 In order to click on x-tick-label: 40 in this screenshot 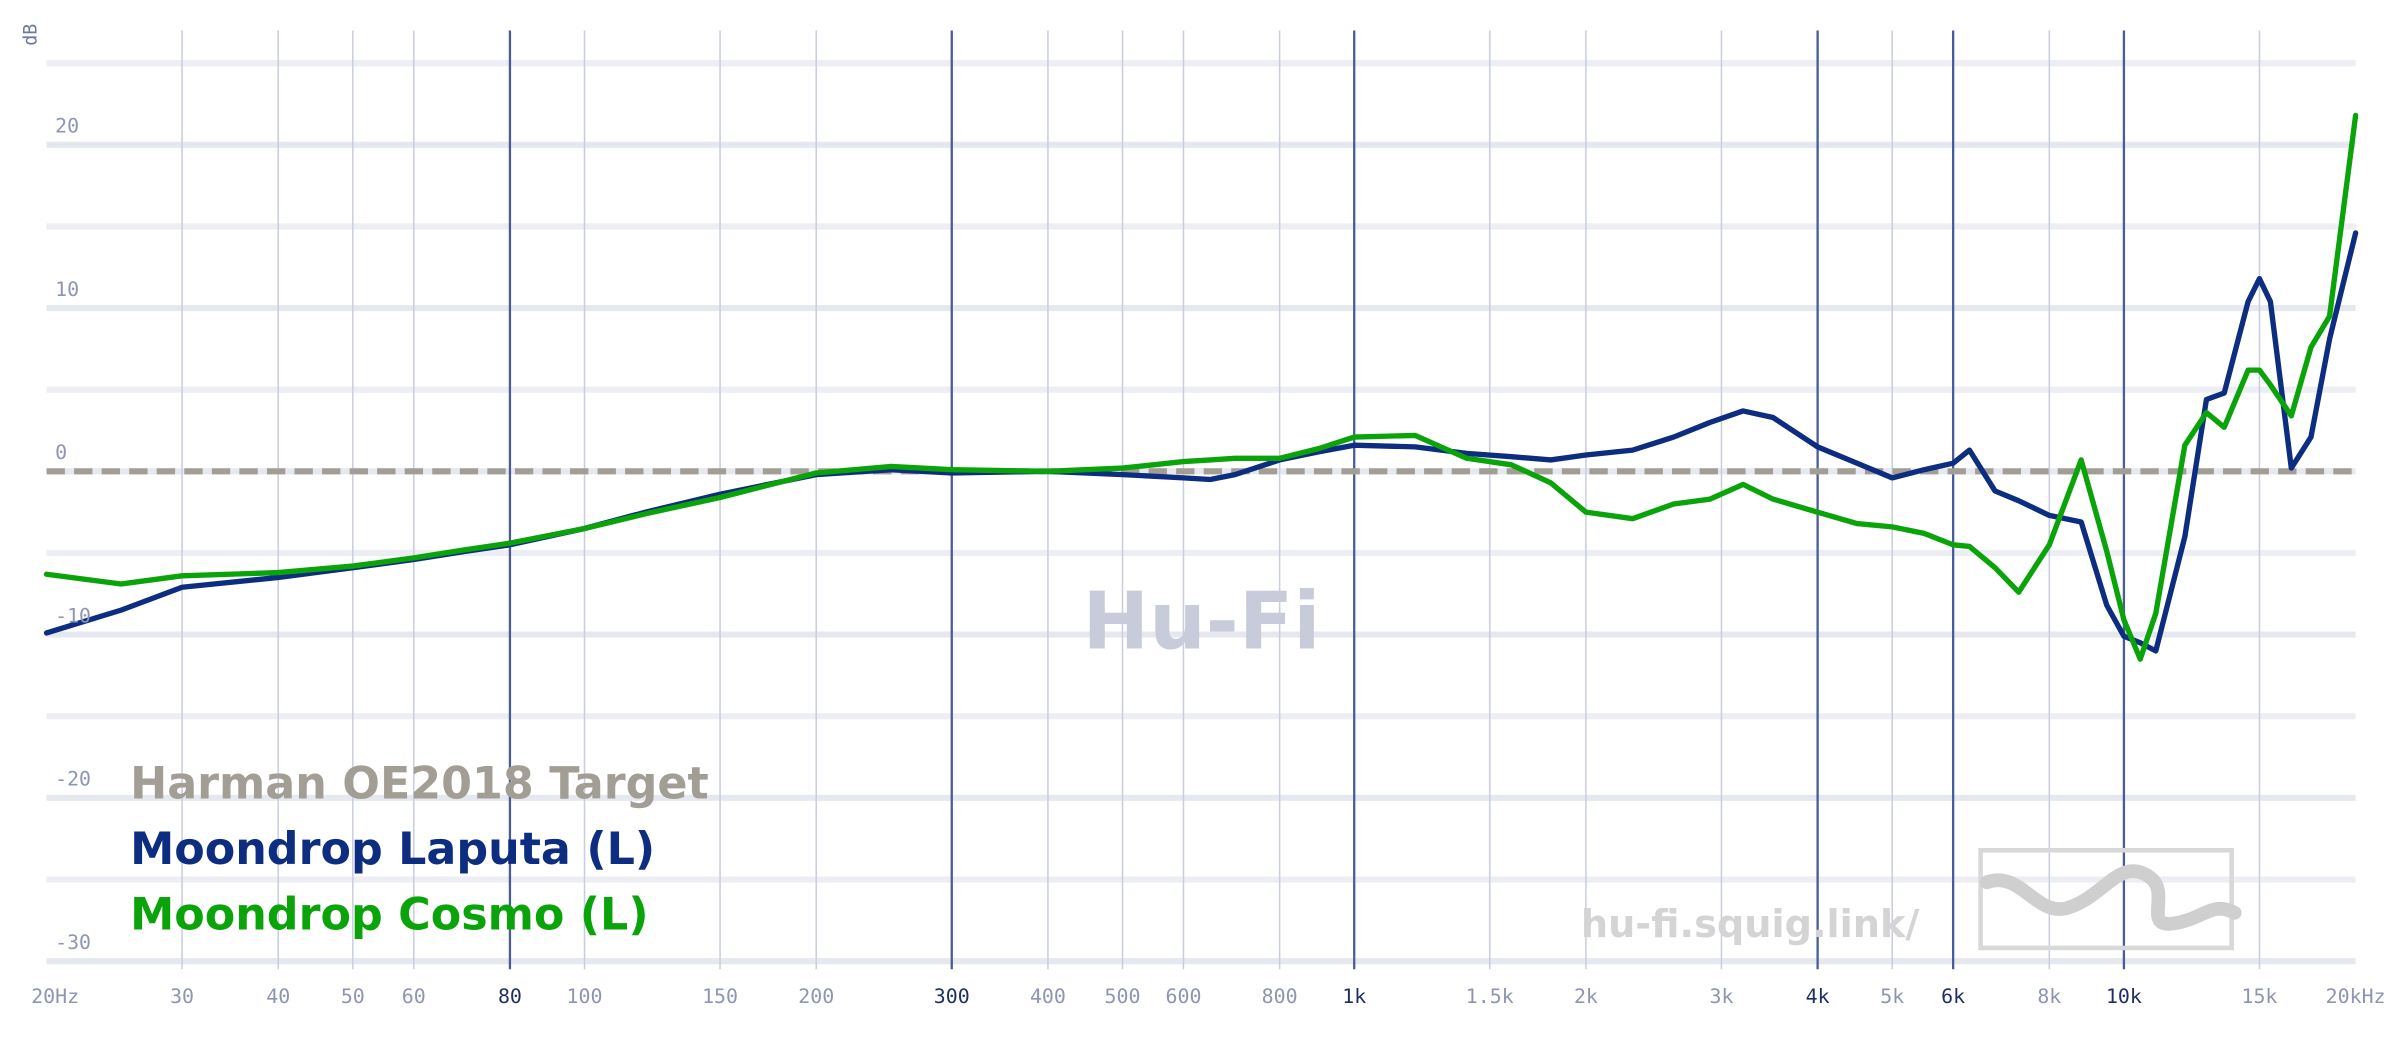, I will do `click(278, 996)`.